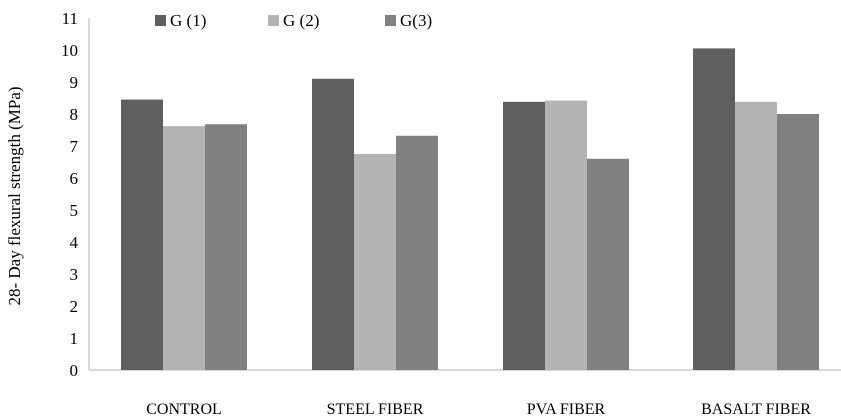 The height and width of the screenshot is (418, 841). What do you see at coordinates (74, 114) in the screenshot?
I see `y-tick-label: 8` at bounding box center [74, 114].